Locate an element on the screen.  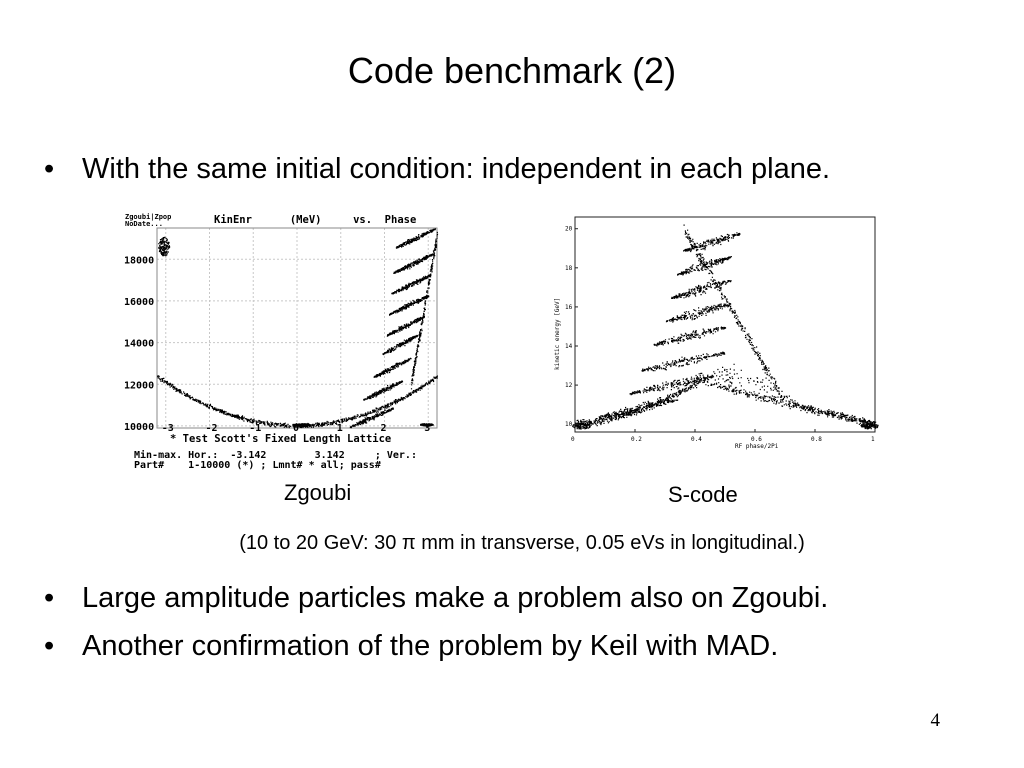
scode-plot-frame is located at coordinates (725, 324).